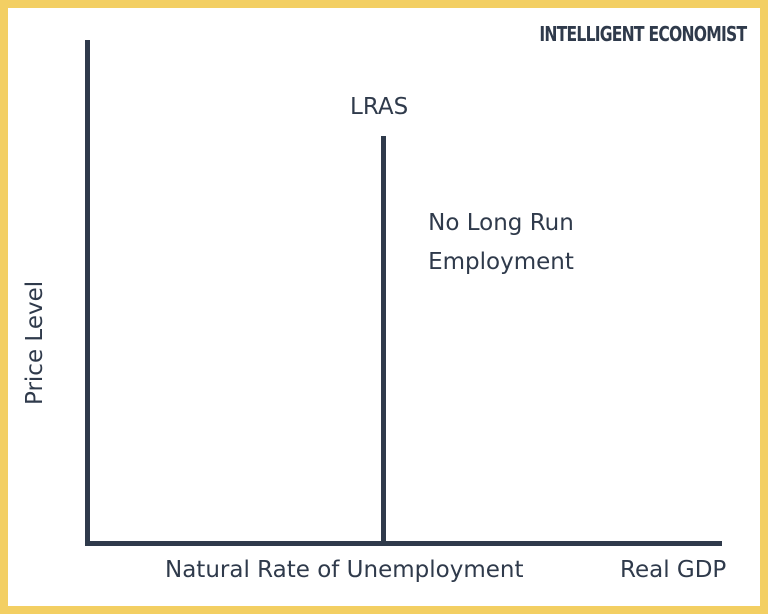  I want to click on lras-note-line-2: Employment, so click(501, 262).